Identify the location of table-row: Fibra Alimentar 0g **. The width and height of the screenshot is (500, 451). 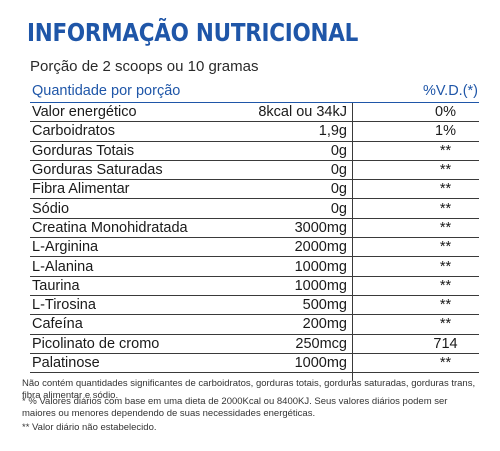
(254, 190).